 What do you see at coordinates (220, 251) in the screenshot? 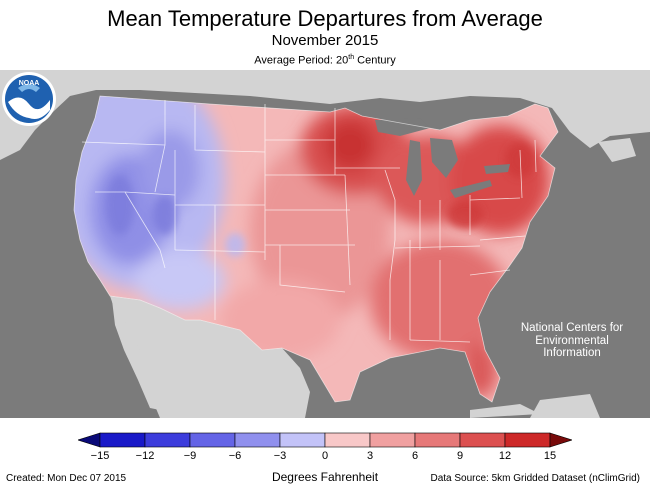
I see `state-line-nm-north` at bounding box center [220, 251].